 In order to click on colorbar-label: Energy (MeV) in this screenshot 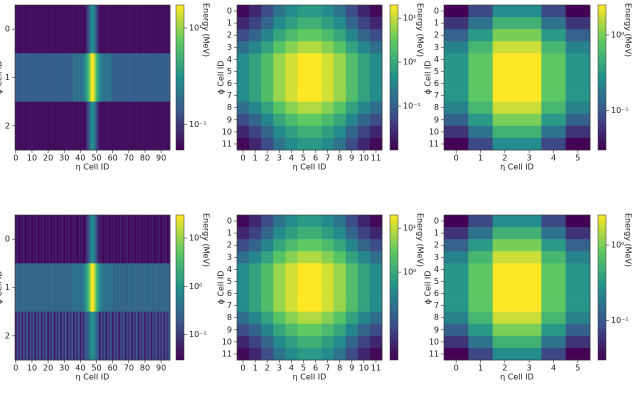, I will do `click(628, 240)`.